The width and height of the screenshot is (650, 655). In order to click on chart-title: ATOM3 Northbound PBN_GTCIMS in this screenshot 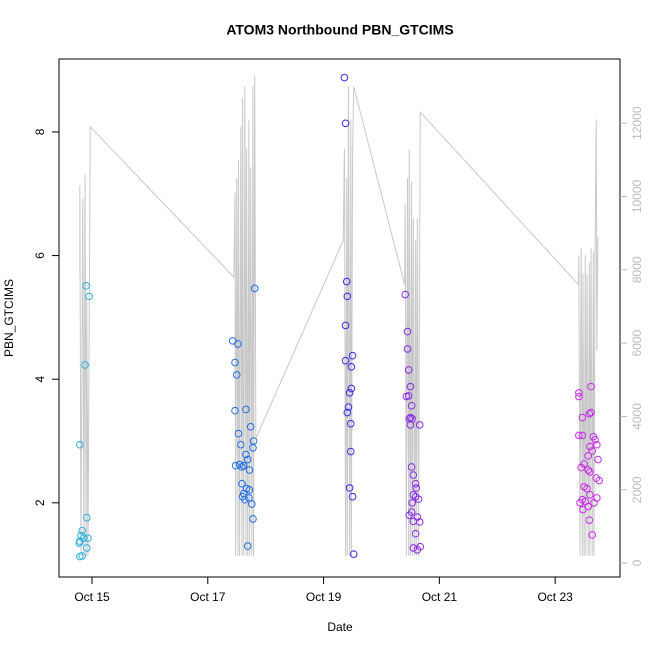, I will do `click(339, 30)`.